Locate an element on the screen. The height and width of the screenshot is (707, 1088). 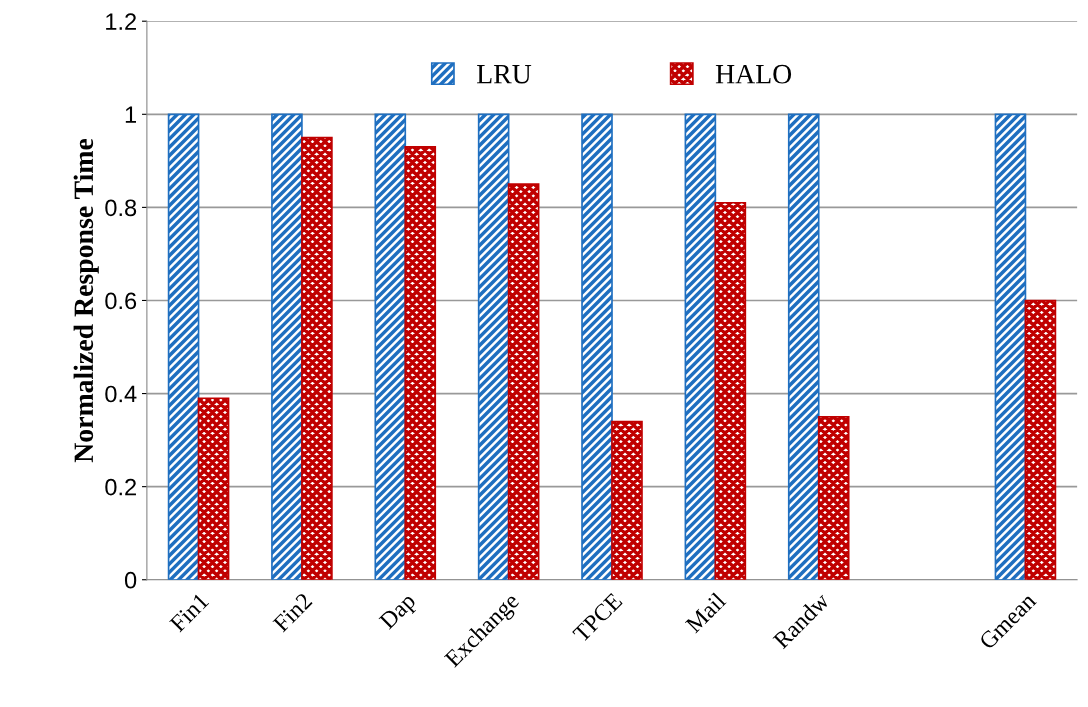
legend-label: HALO is located at coordinates (753, 74).